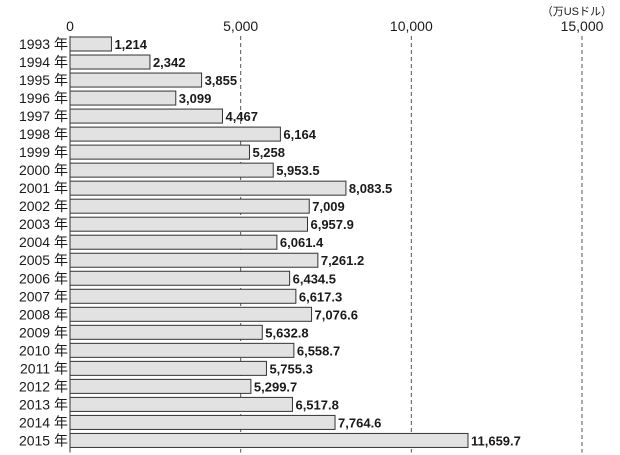 The width and height of the screenshot is (620, 455). Describe the element at coordinates (195, 98) in the screenshot. I see `value-label: 3,099` at that location.